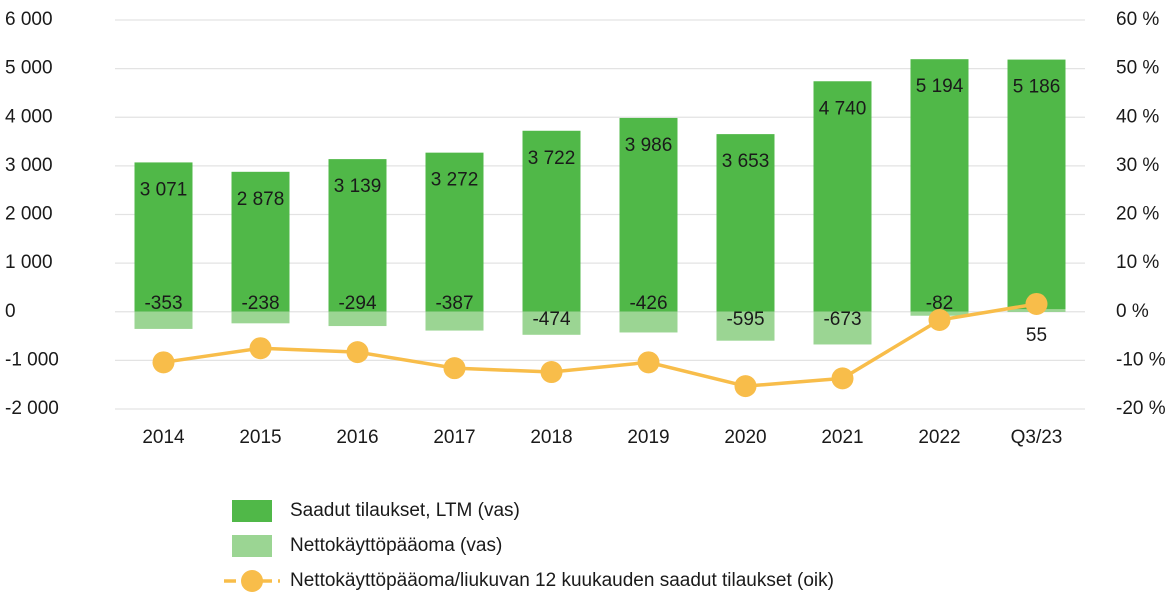 This screenshot has width=1174, height=592. I want to click on data-label: 3 272, so click(455, 180).